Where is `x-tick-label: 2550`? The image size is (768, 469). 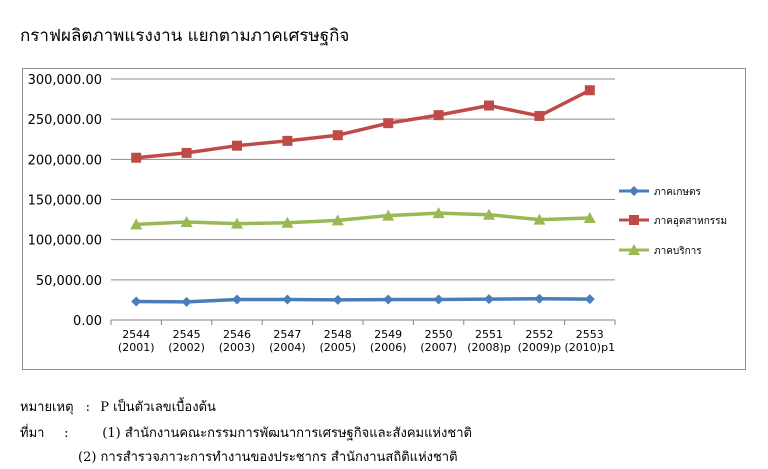 x-tick-label: 2550 is located at coordinates (439, 334).